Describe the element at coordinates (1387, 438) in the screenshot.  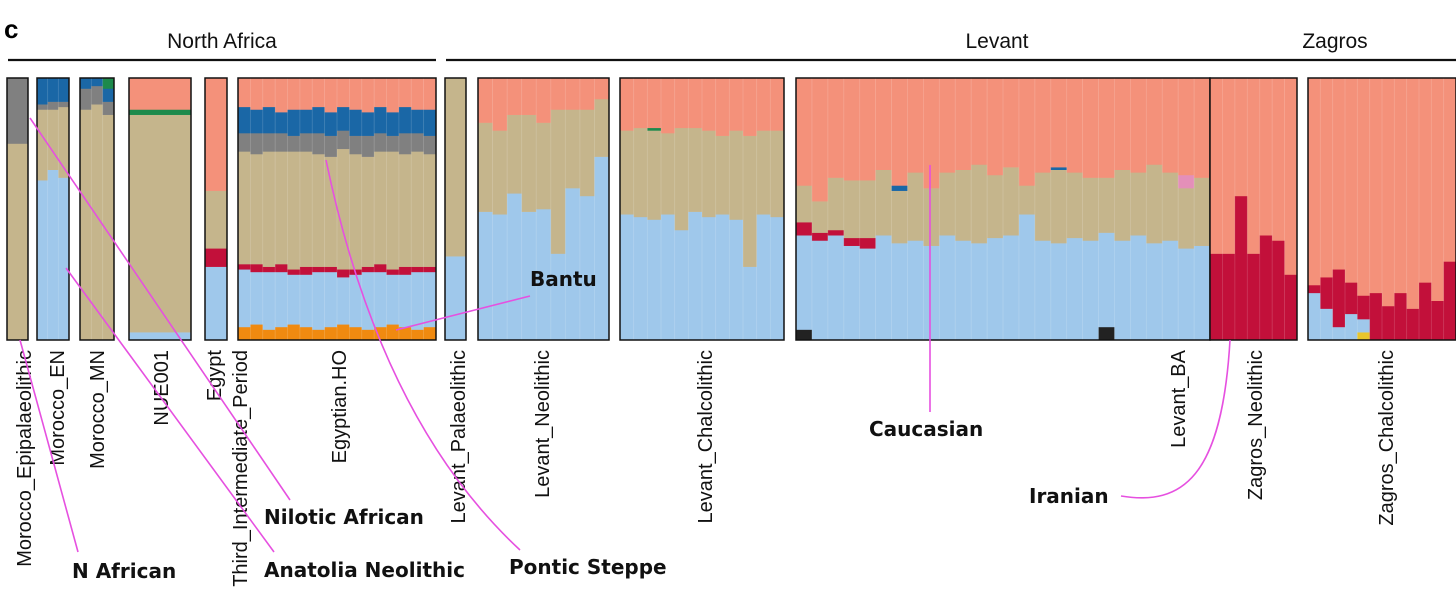
I see `population-label-zagros-chalcolithic: Zagros_Chalcolithic` at that location.